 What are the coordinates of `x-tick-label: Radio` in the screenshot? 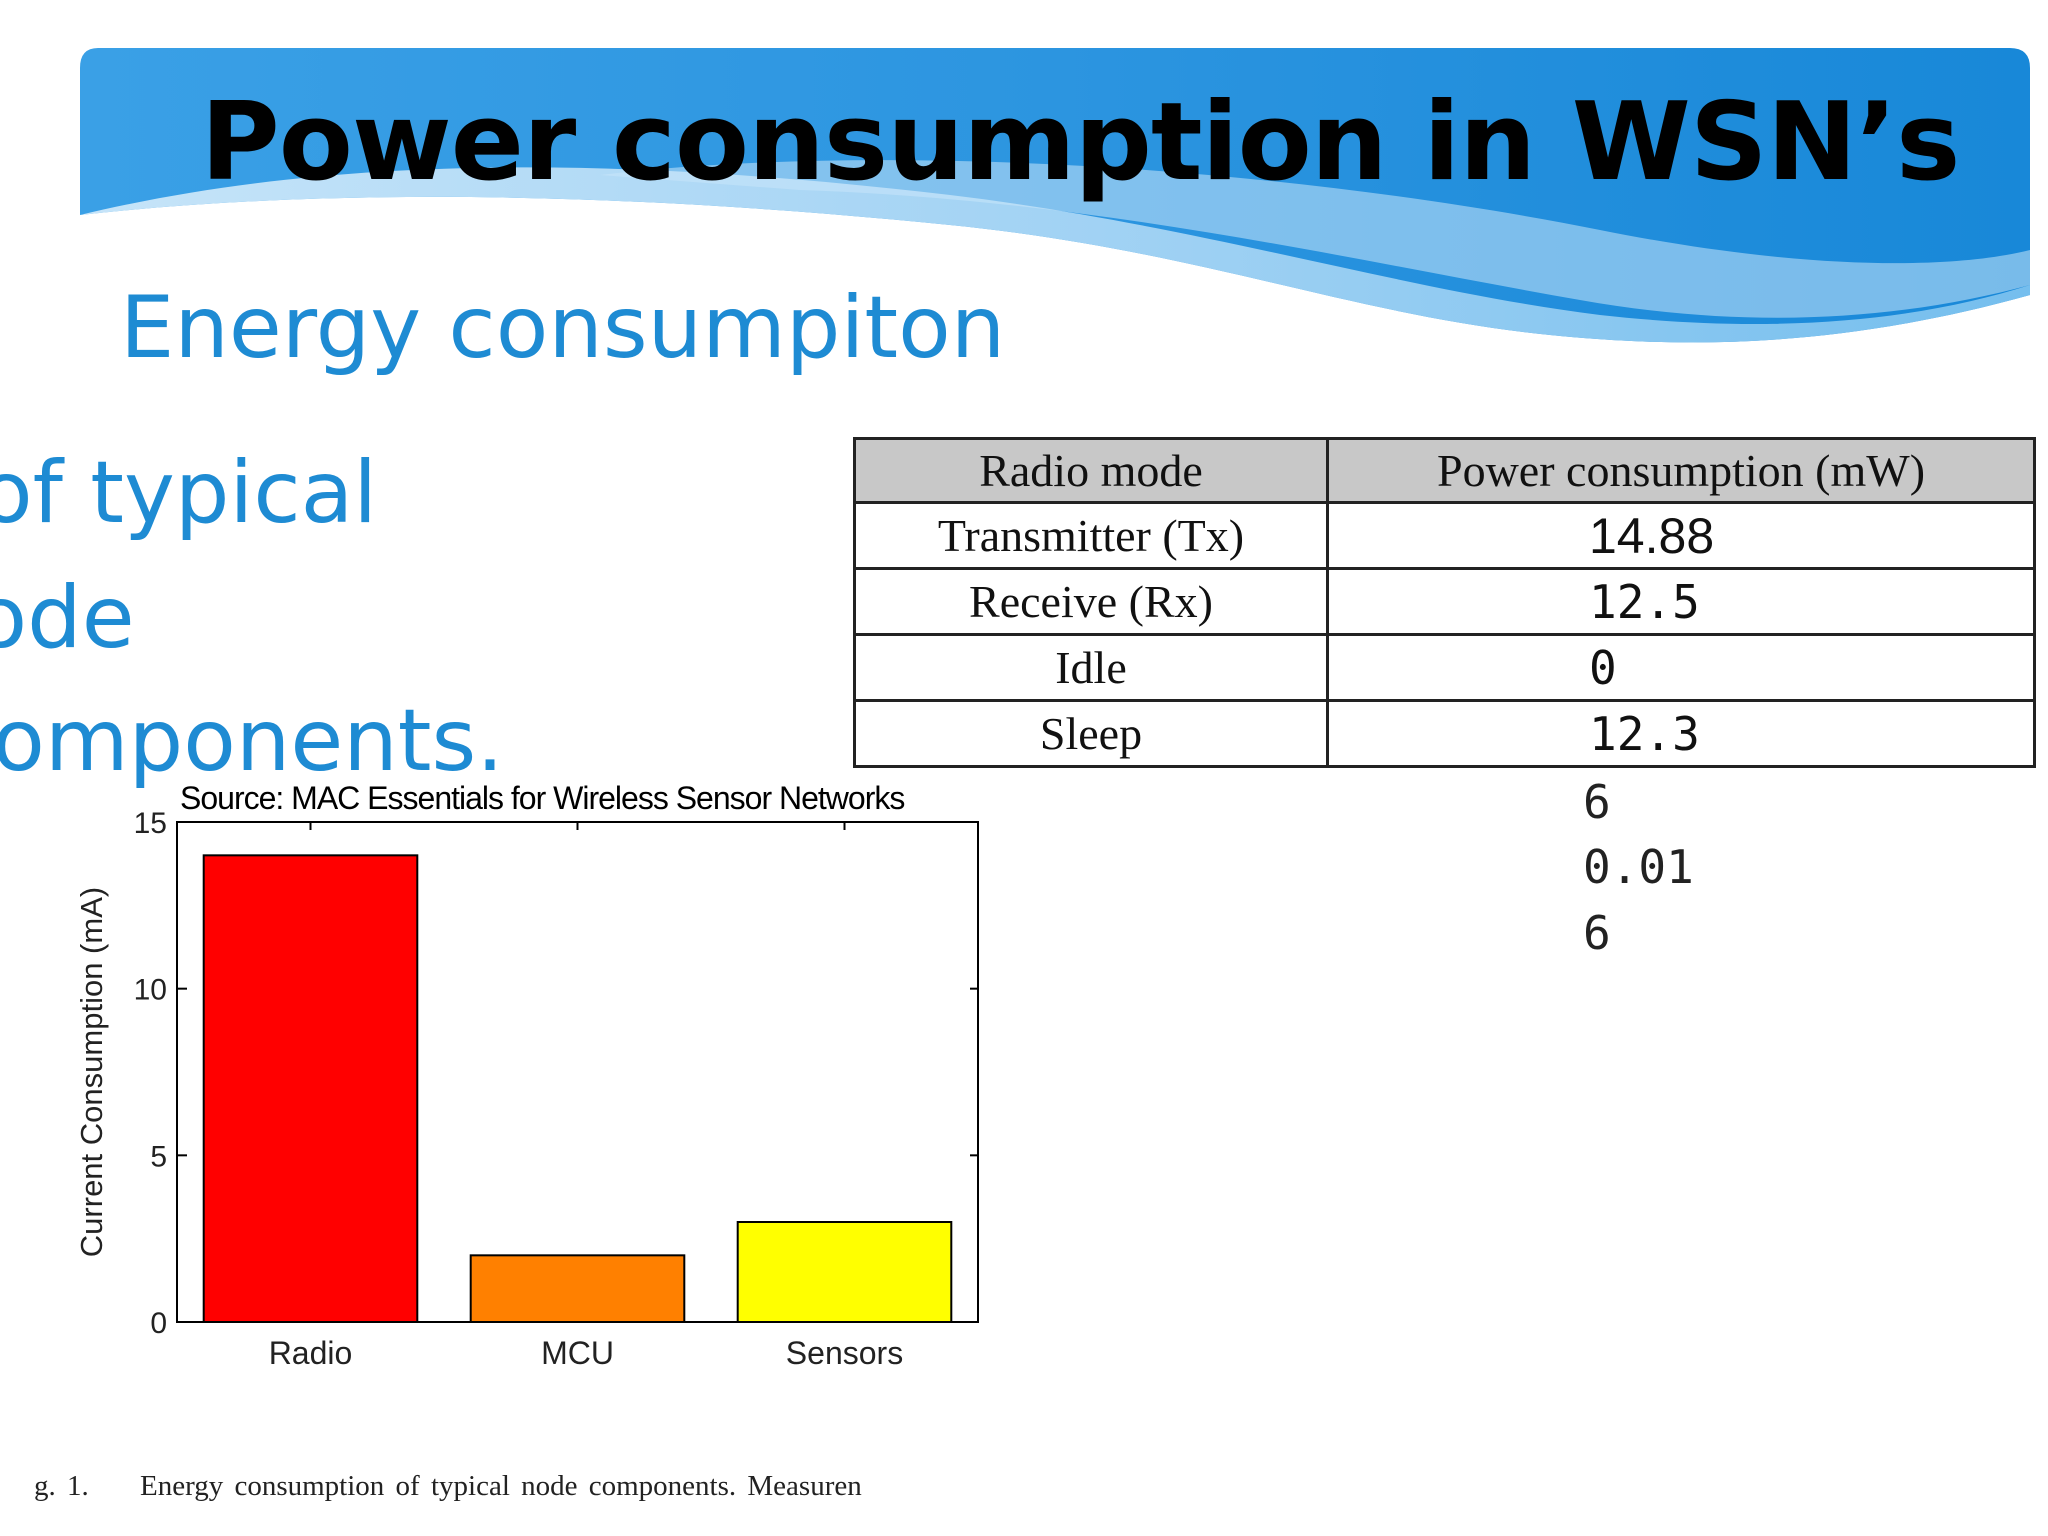 It's located at (311, 1352).